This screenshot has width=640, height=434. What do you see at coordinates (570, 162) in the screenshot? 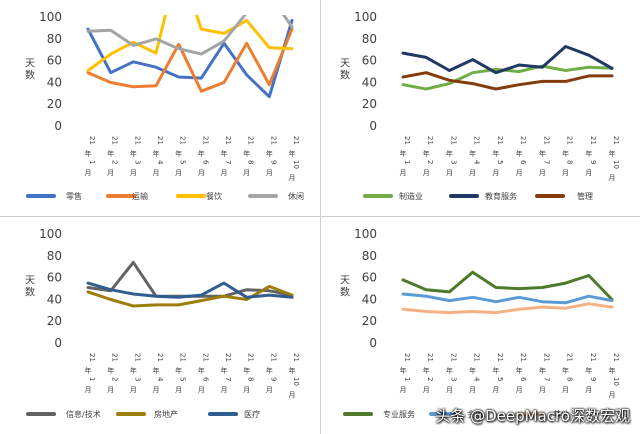
I see `x-tick-label: 8` at bounding box center [570, 162].